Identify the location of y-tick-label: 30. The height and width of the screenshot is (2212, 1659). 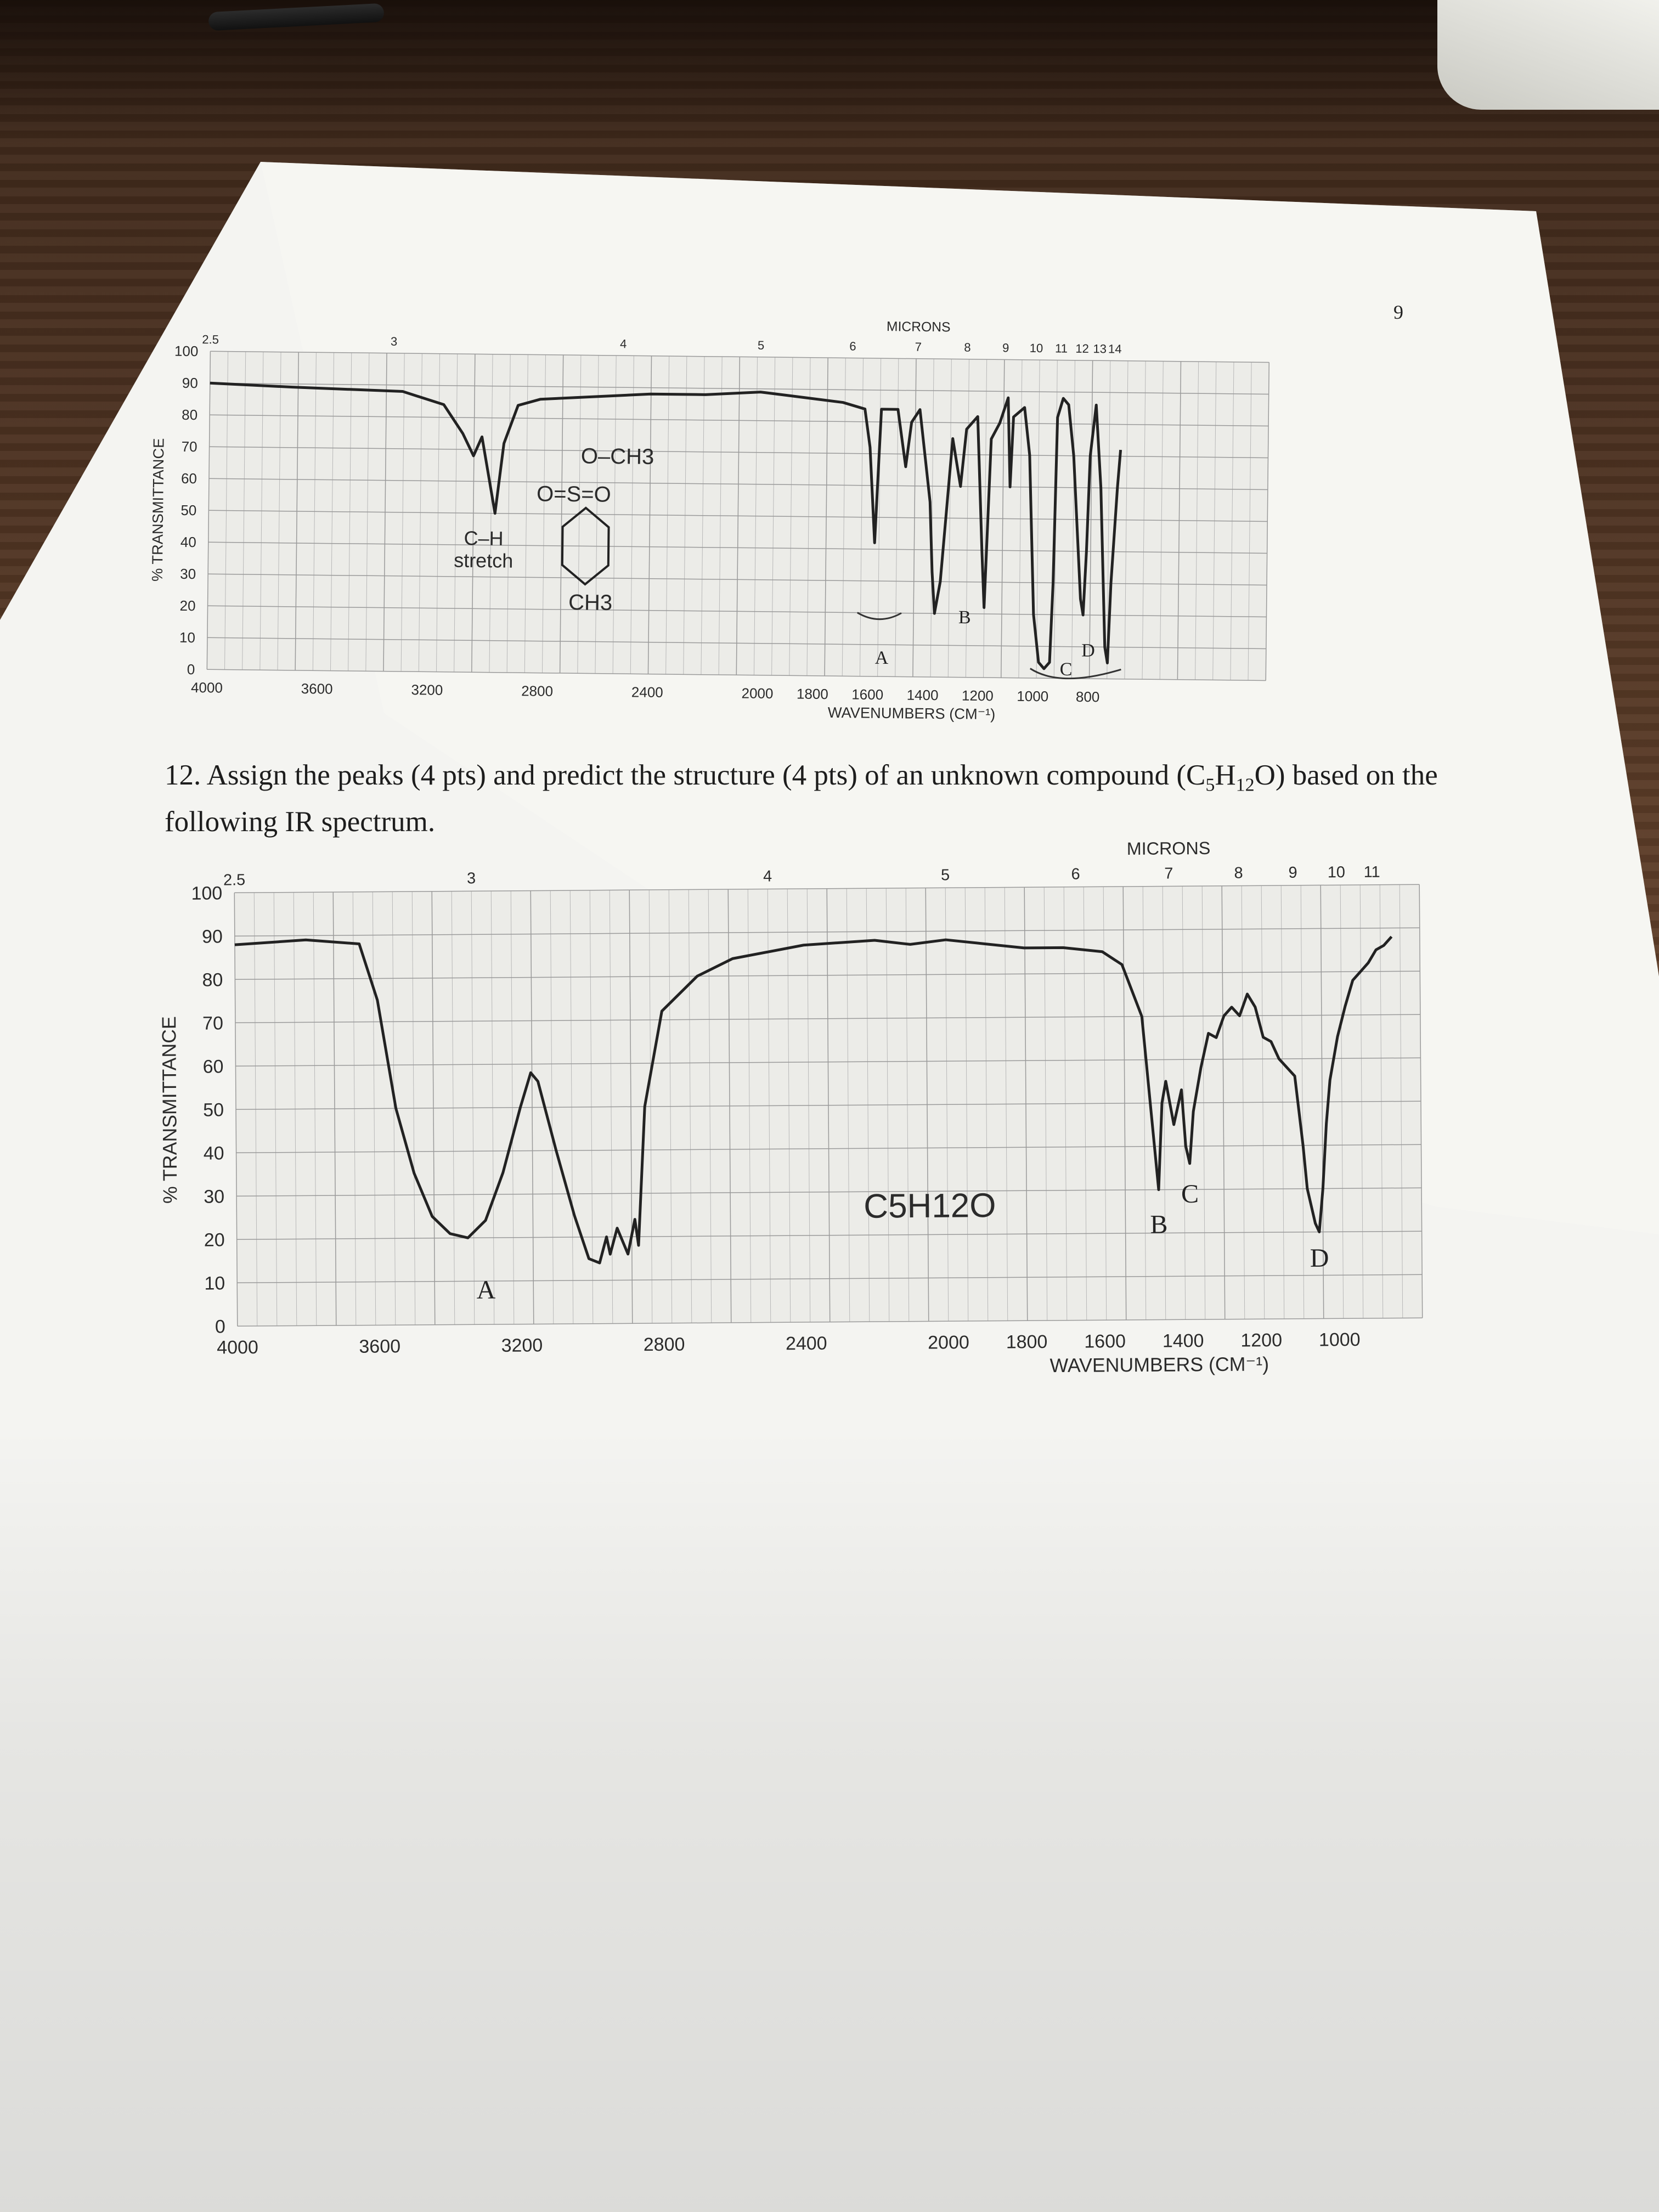
(214, 1197).